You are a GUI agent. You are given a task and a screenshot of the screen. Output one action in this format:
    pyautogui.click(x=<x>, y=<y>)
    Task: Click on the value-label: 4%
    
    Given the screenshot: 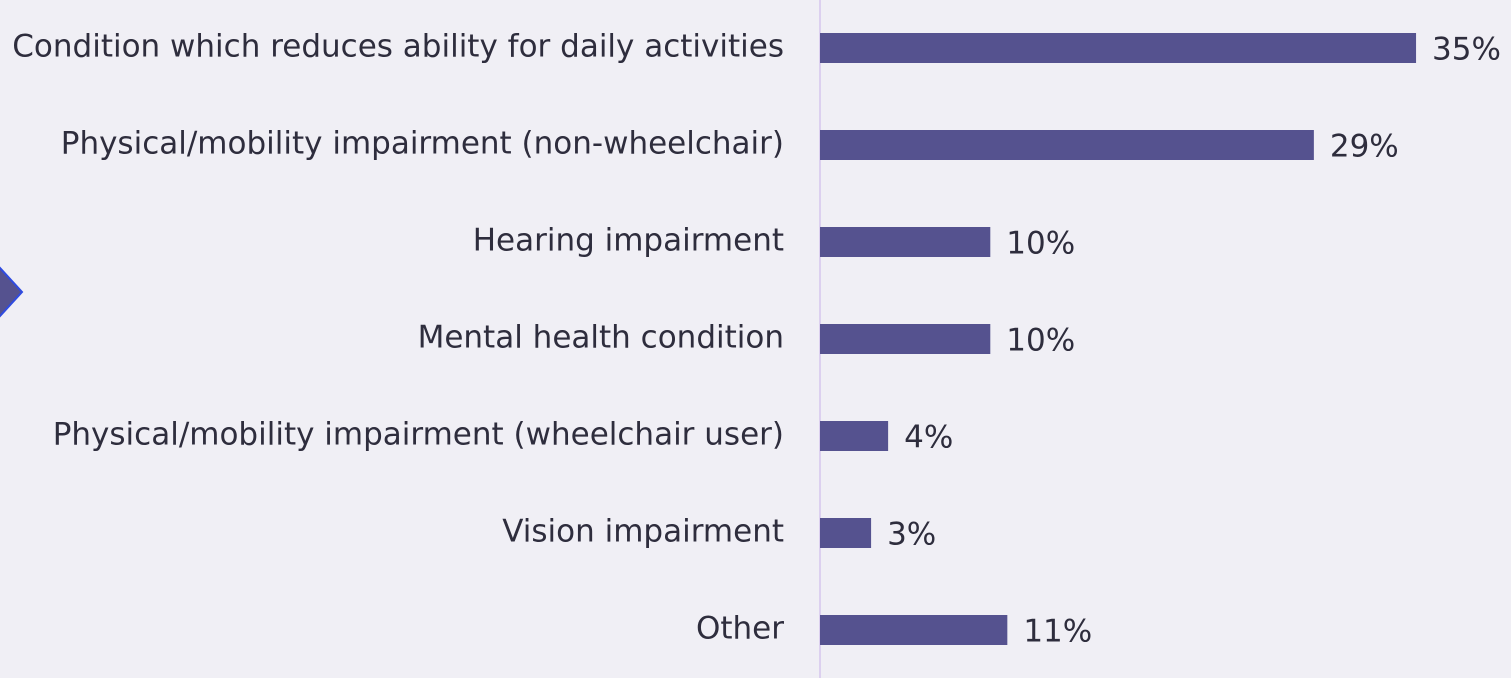 What is the action you would take?
    pyautogui.click(x=928, y=438)
    